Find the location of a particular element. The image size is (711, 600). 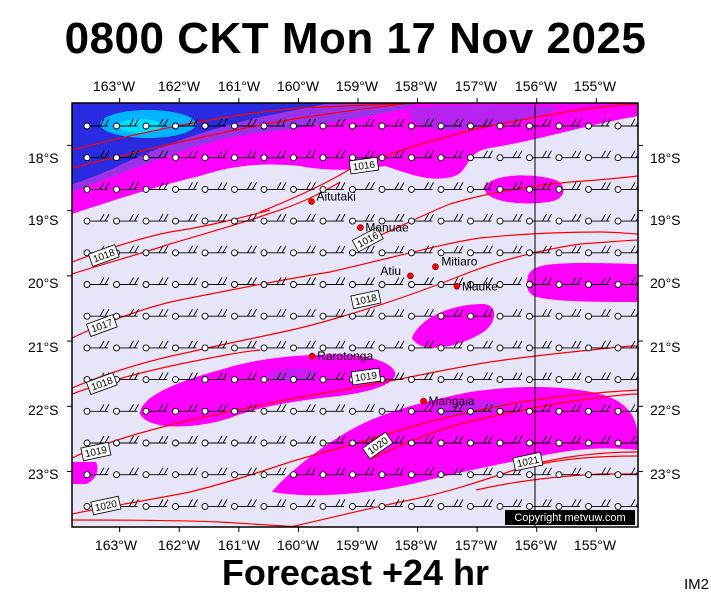

lon-label-top: 159°W is located at coordinates (357, 86).